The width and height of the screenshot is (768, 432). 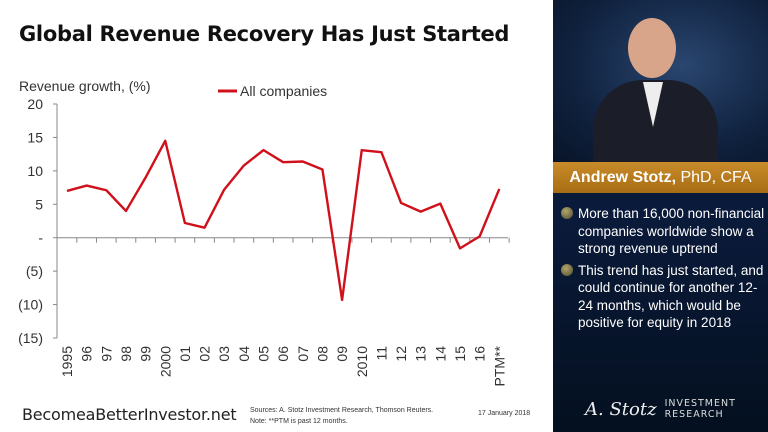 I want to click on x-tick-label: 13, so click(x=421, y=354).